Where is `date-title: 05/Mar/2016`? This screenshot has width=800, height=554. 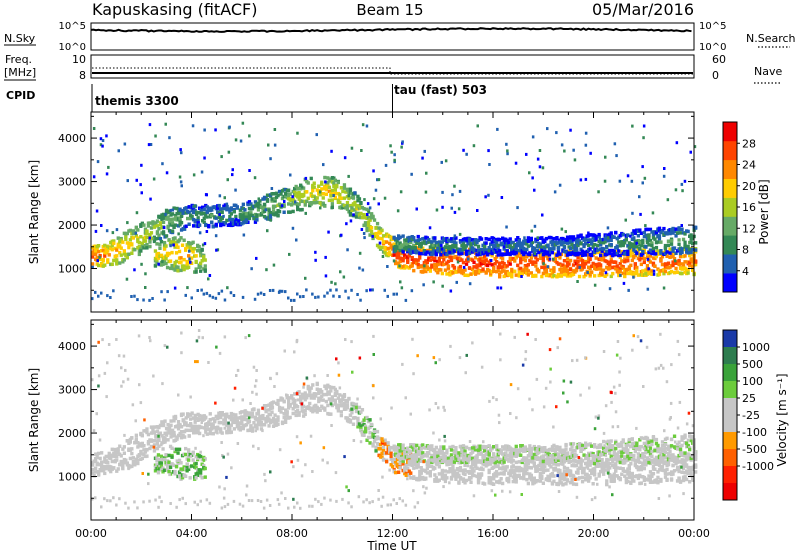
date-title: 05/Mar/2016 is located at coordinates (643, 9).